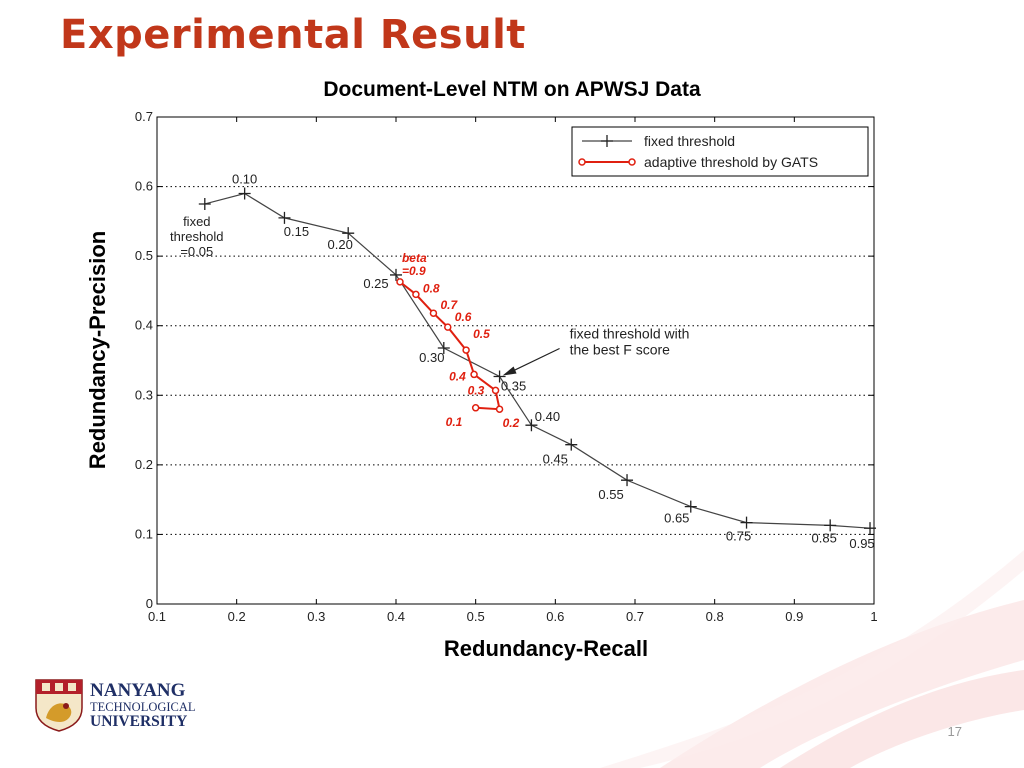 Image resolution: width=1024 pixels, height=768 pixels. Describe the element at coordinates (738, 536) in the screenshot. I see `data-label-fixed: 0.75` at that location.